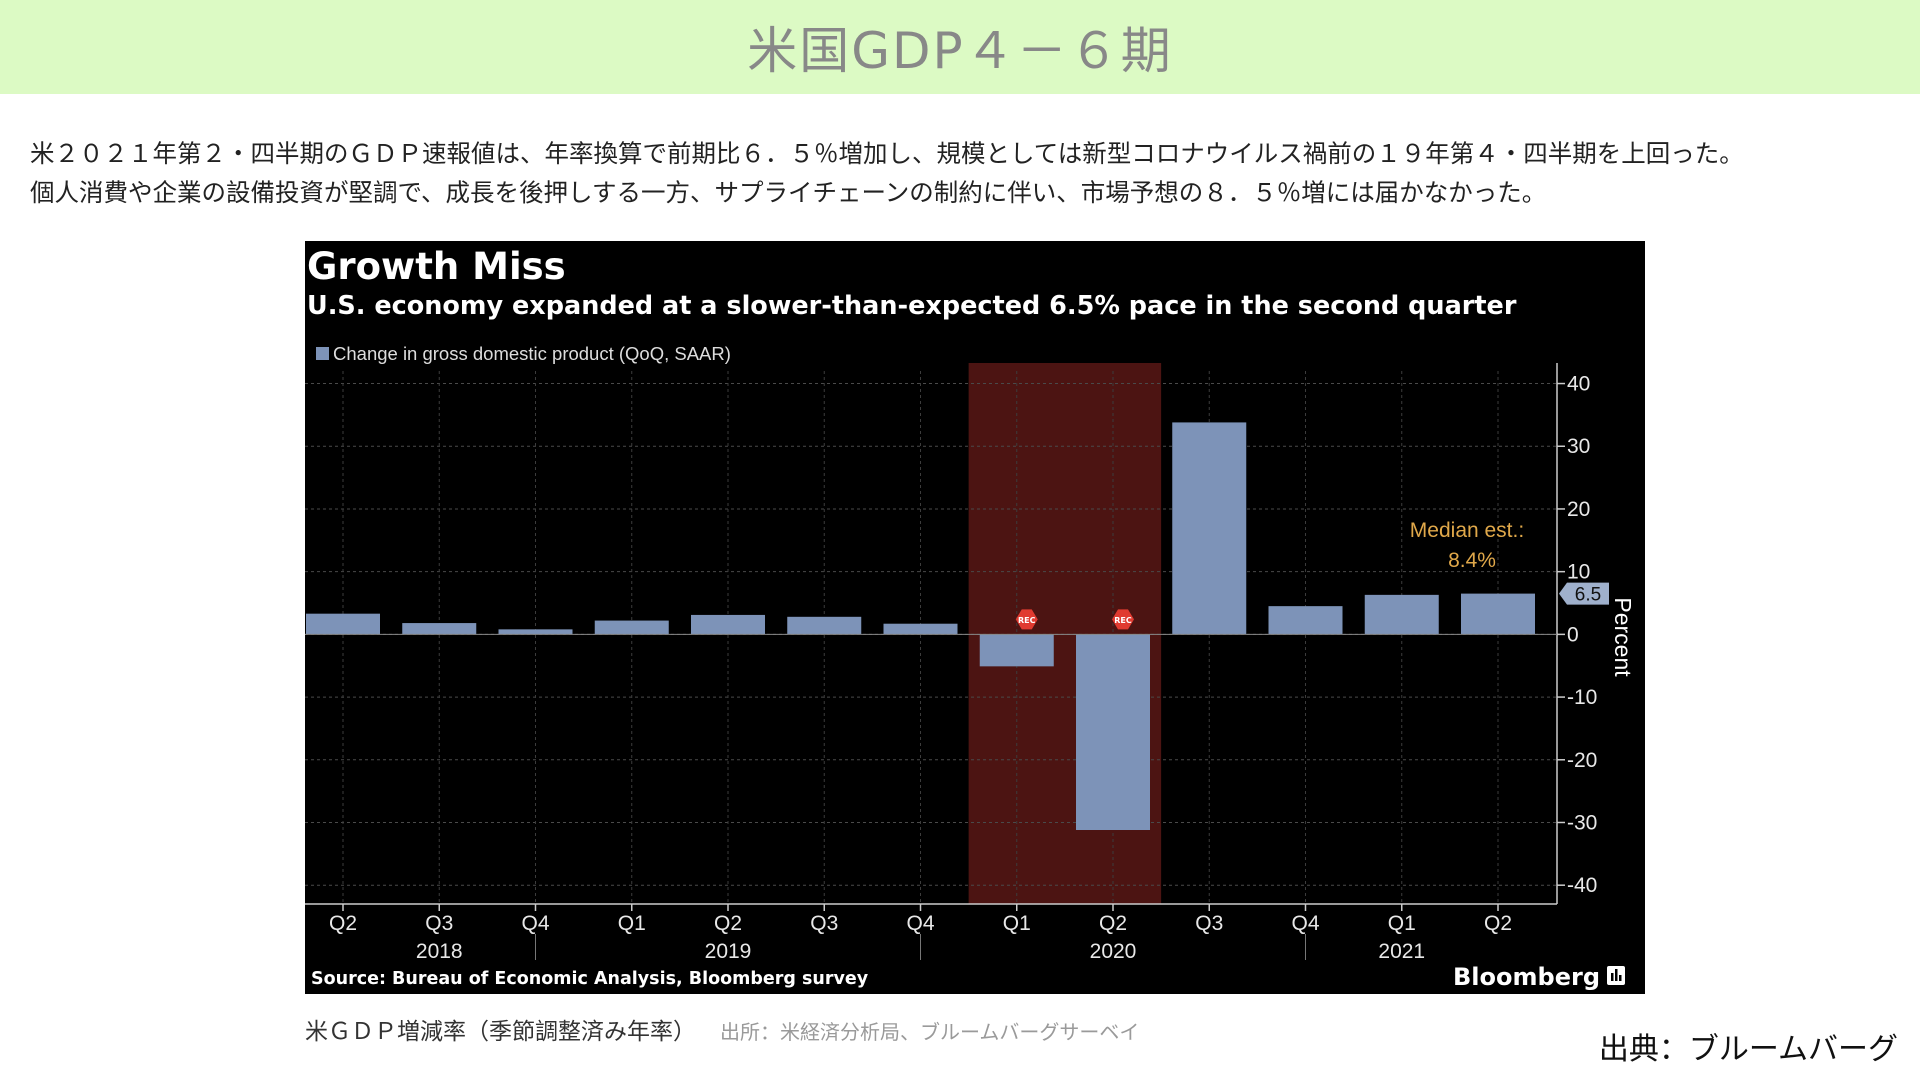 Image resolution: width=1920 pixels, height=1080 pixels. Describe the element at coordinates (1401, 951) in the screenshot. I see `x-year-label: 2021` at that location.